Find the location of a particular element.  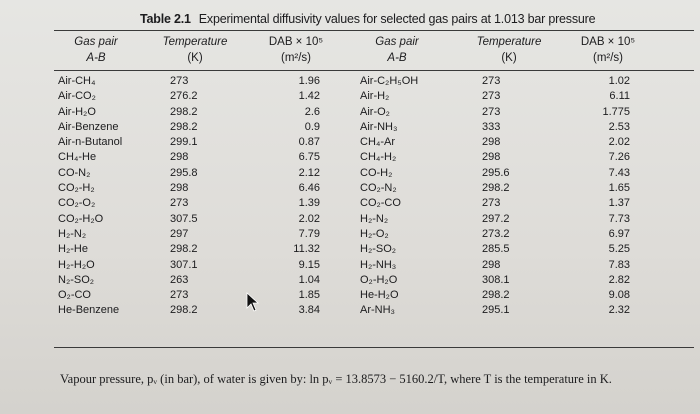

cell-gas-pair: Air-NH₃ is located at coordinates (379, 126).